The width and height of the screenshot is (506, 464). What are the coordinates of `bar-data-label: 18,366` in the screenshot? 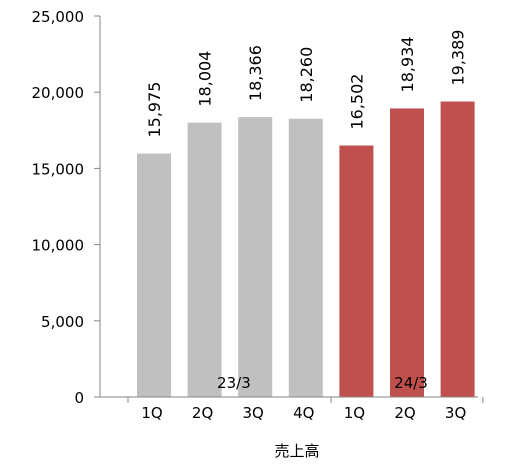 It's located at (255, 73).